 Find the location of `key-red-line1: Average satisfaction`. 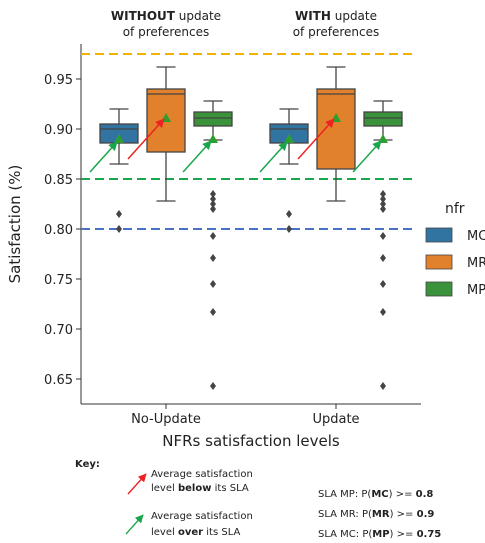

key-red-line1: Average satisfaction is located at coordinates (202, 474).